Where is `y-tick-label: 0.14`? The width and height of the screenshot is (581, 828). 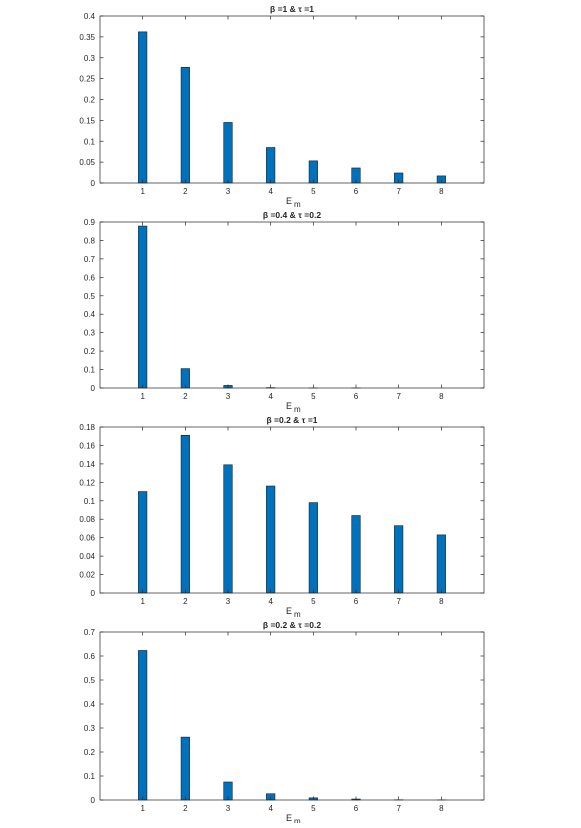
y-tick-label: 0.14 is located at coordinates (87, 464).